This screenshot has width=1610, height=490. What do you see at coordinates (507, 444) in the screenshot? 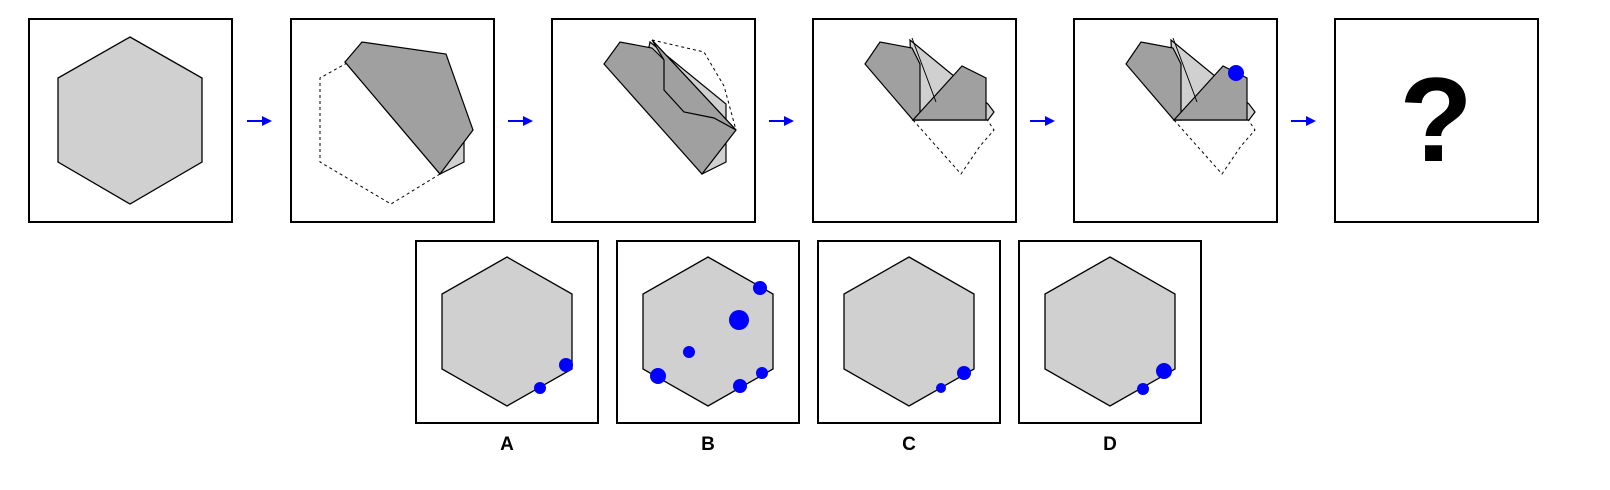
I see `option-label: A` at bounding box center [507, 444].